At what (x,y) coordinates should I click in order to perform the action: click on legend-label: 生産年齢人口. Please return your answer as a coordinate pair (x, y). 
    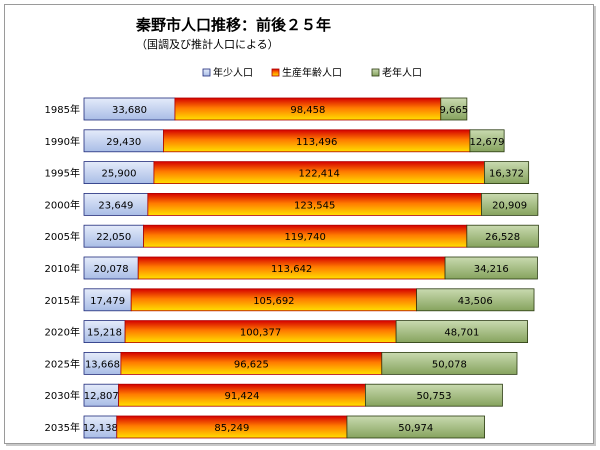
    Looking at the image, I should click on (312, 72).